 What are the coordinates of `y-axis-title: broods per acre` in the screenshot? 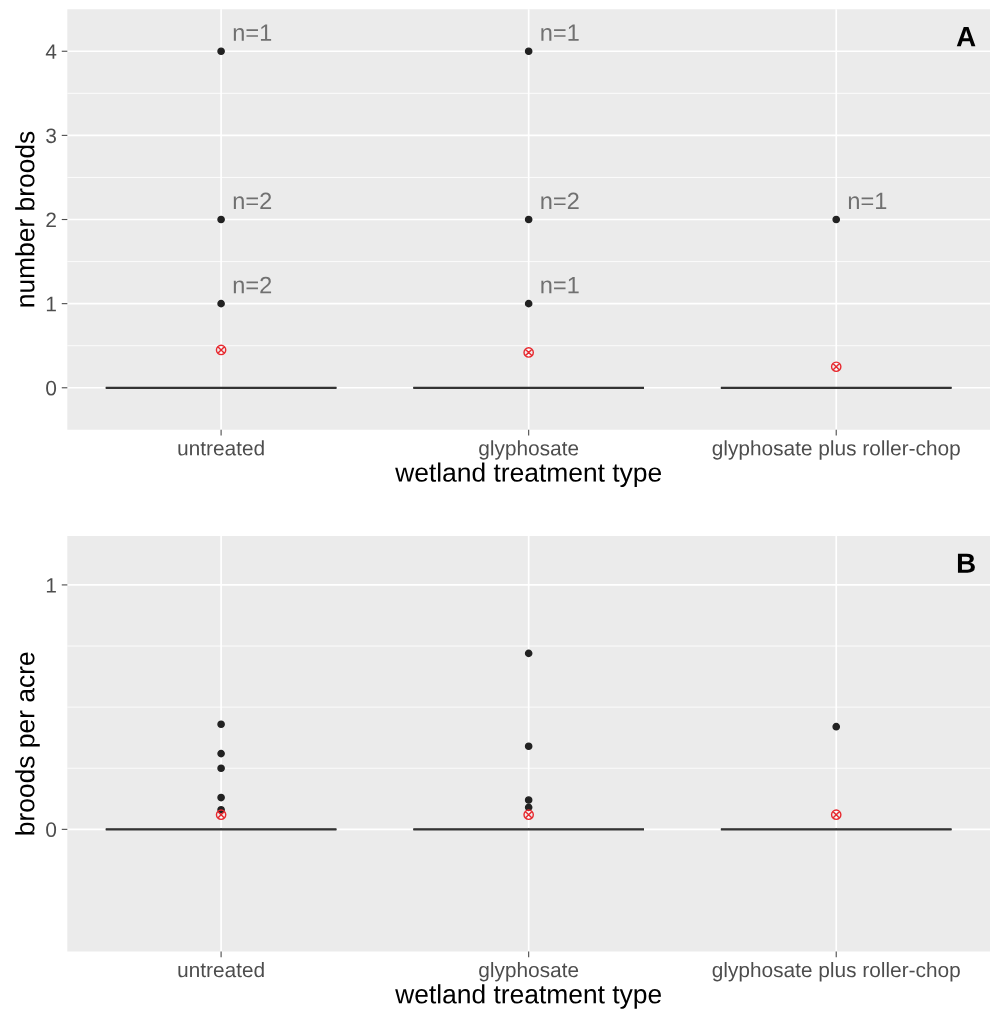 It's located at (27, 743).